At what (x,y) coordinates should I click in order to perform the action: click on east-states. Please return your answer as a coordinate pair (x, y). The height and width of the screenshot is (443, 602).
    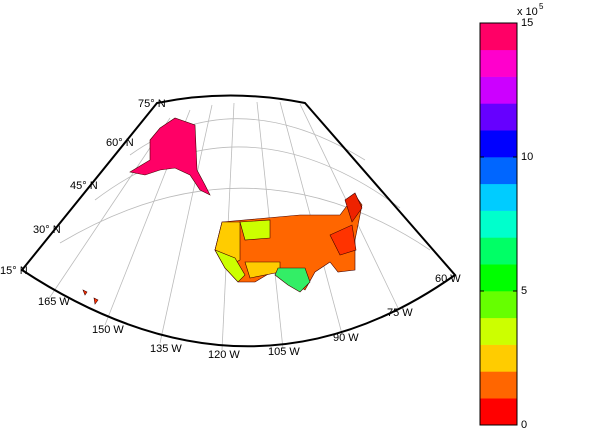
    Looking at the image, I should click on (343, 240).